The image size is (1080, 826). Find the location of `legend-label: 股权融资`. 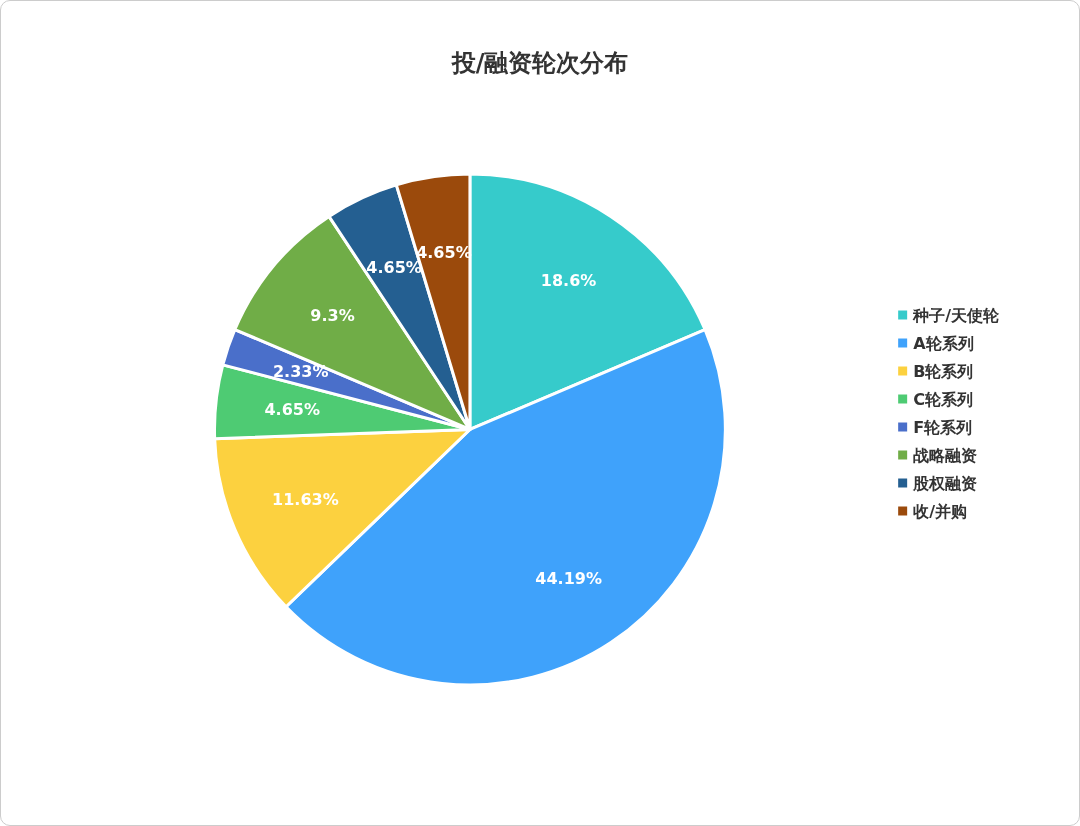

legend-label: 股权融资 is located at coordinates (945, 483).